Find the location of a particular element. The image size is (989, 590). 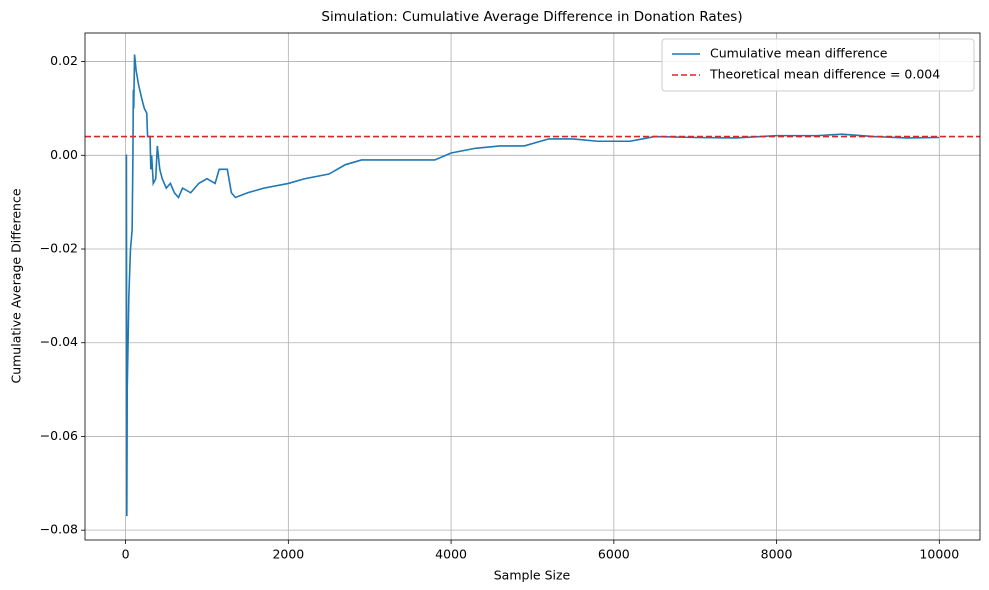

y-tick-label: −0.04 is located at coordinates (59, 341).